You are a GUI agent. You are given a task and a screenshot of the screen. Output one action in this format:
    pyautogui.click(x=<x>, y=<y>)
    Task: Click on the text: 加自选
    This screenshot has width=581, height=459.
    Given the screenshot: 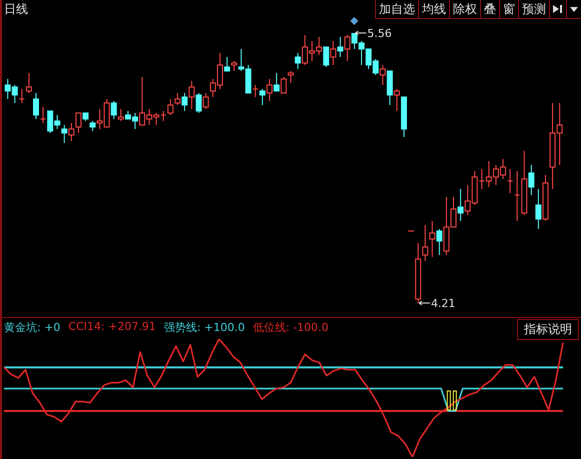 What is the action you would take?
    pyautogui.click(x=396, y=9)
    